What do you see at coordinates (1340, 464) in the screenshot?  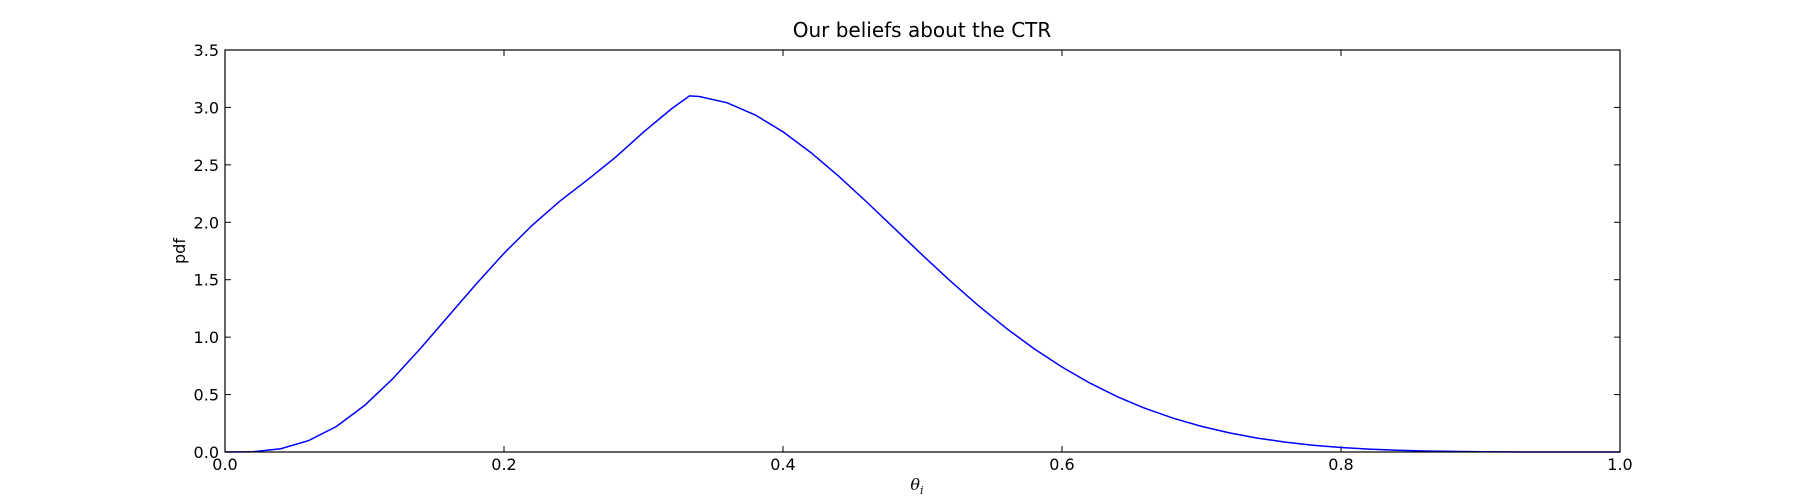 I see `x-tick-label: 0.8` at bounding box center [1340, 464].